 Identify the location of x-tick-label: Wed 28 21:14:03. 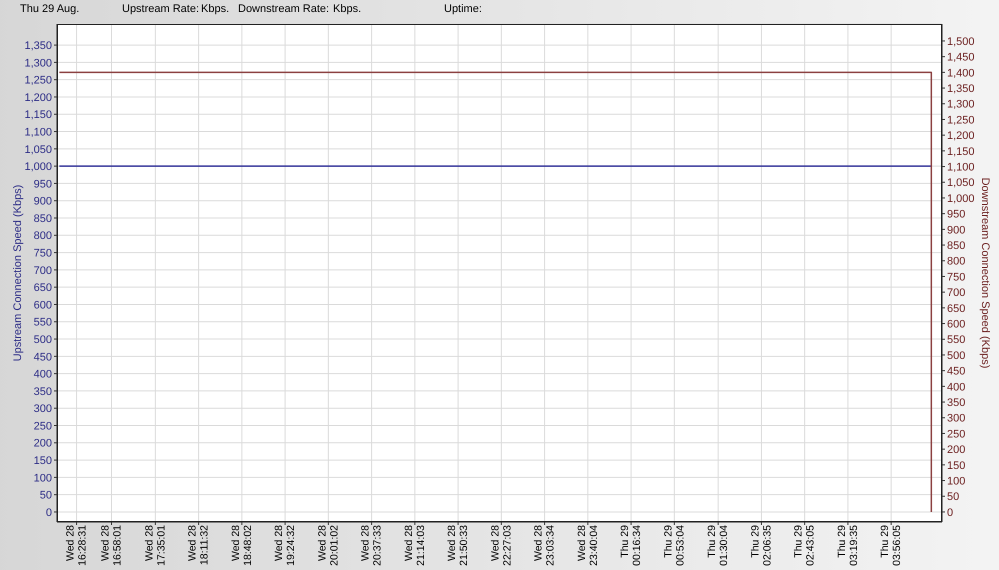
(414, 545).